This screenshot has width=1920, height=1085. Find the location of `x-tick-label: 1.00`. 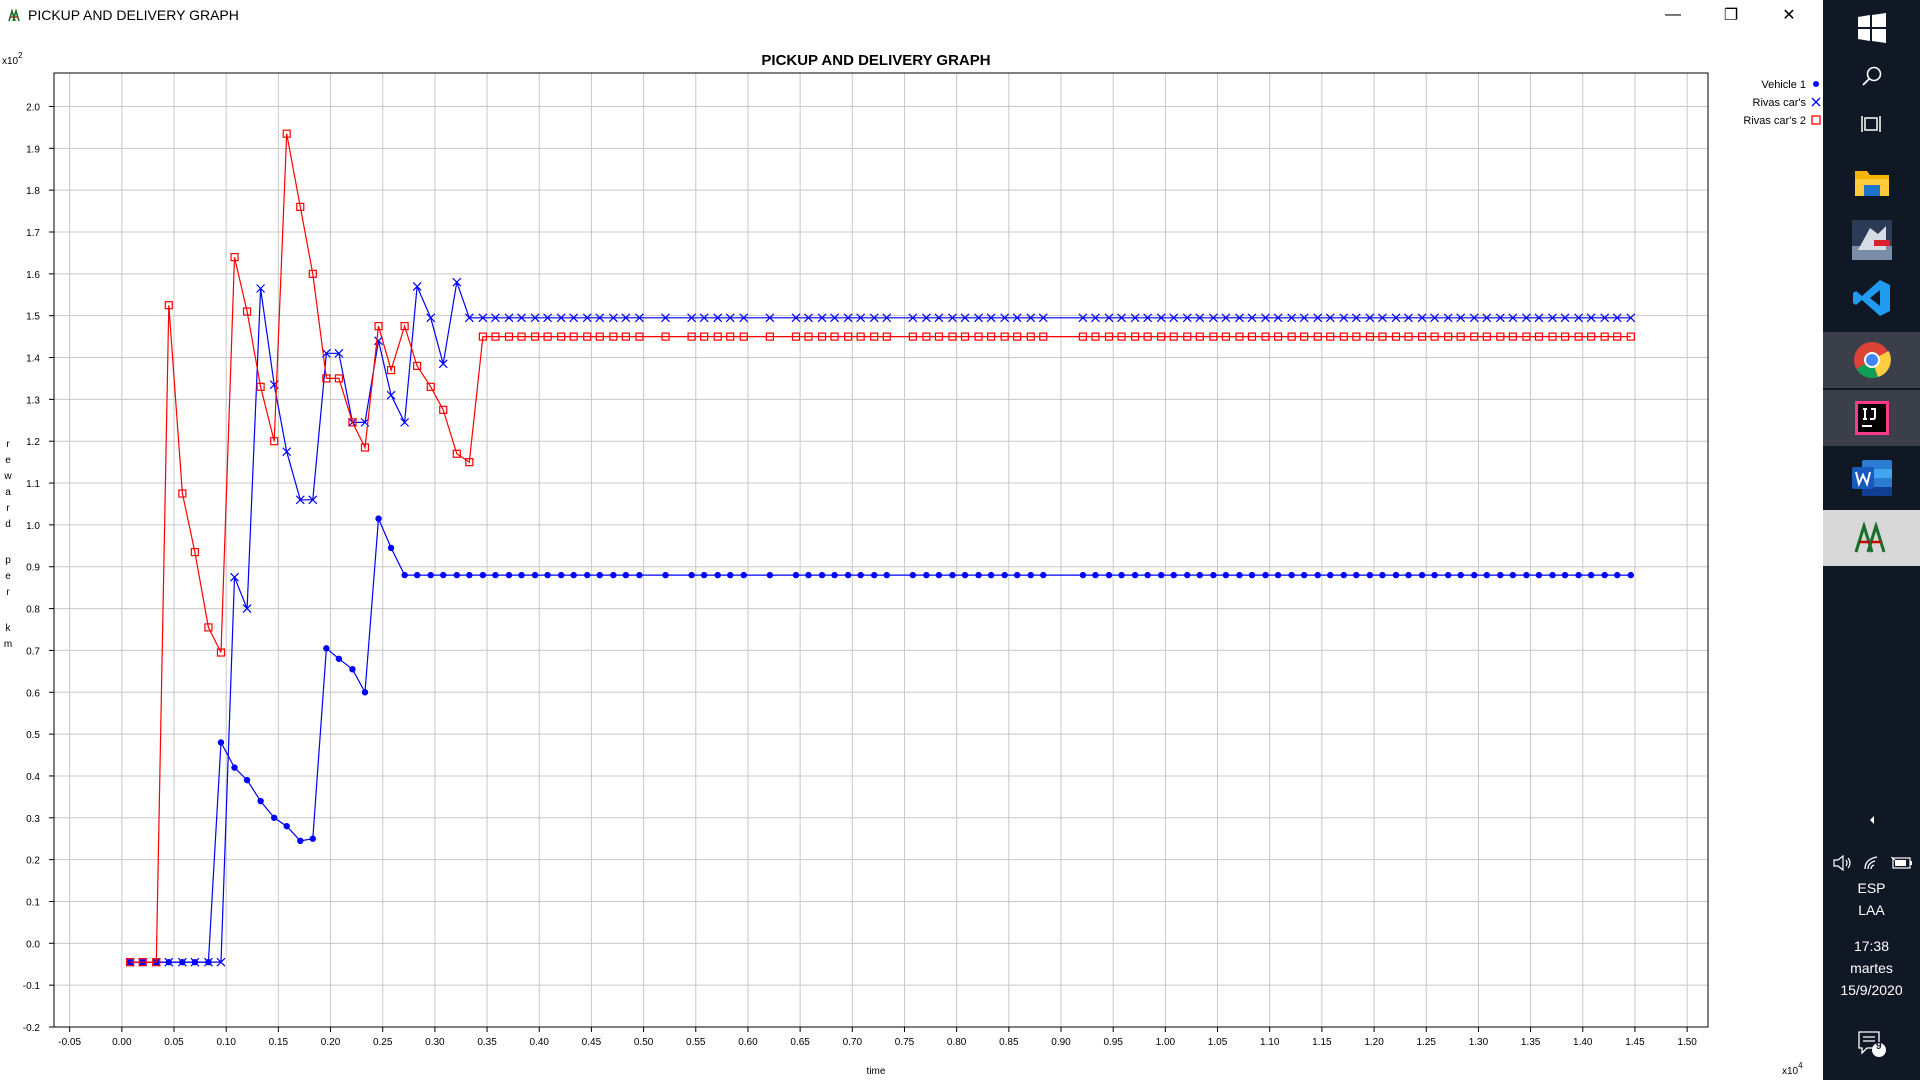

x-tick-label: 1.00 is located at coordinates (1166, 1042).